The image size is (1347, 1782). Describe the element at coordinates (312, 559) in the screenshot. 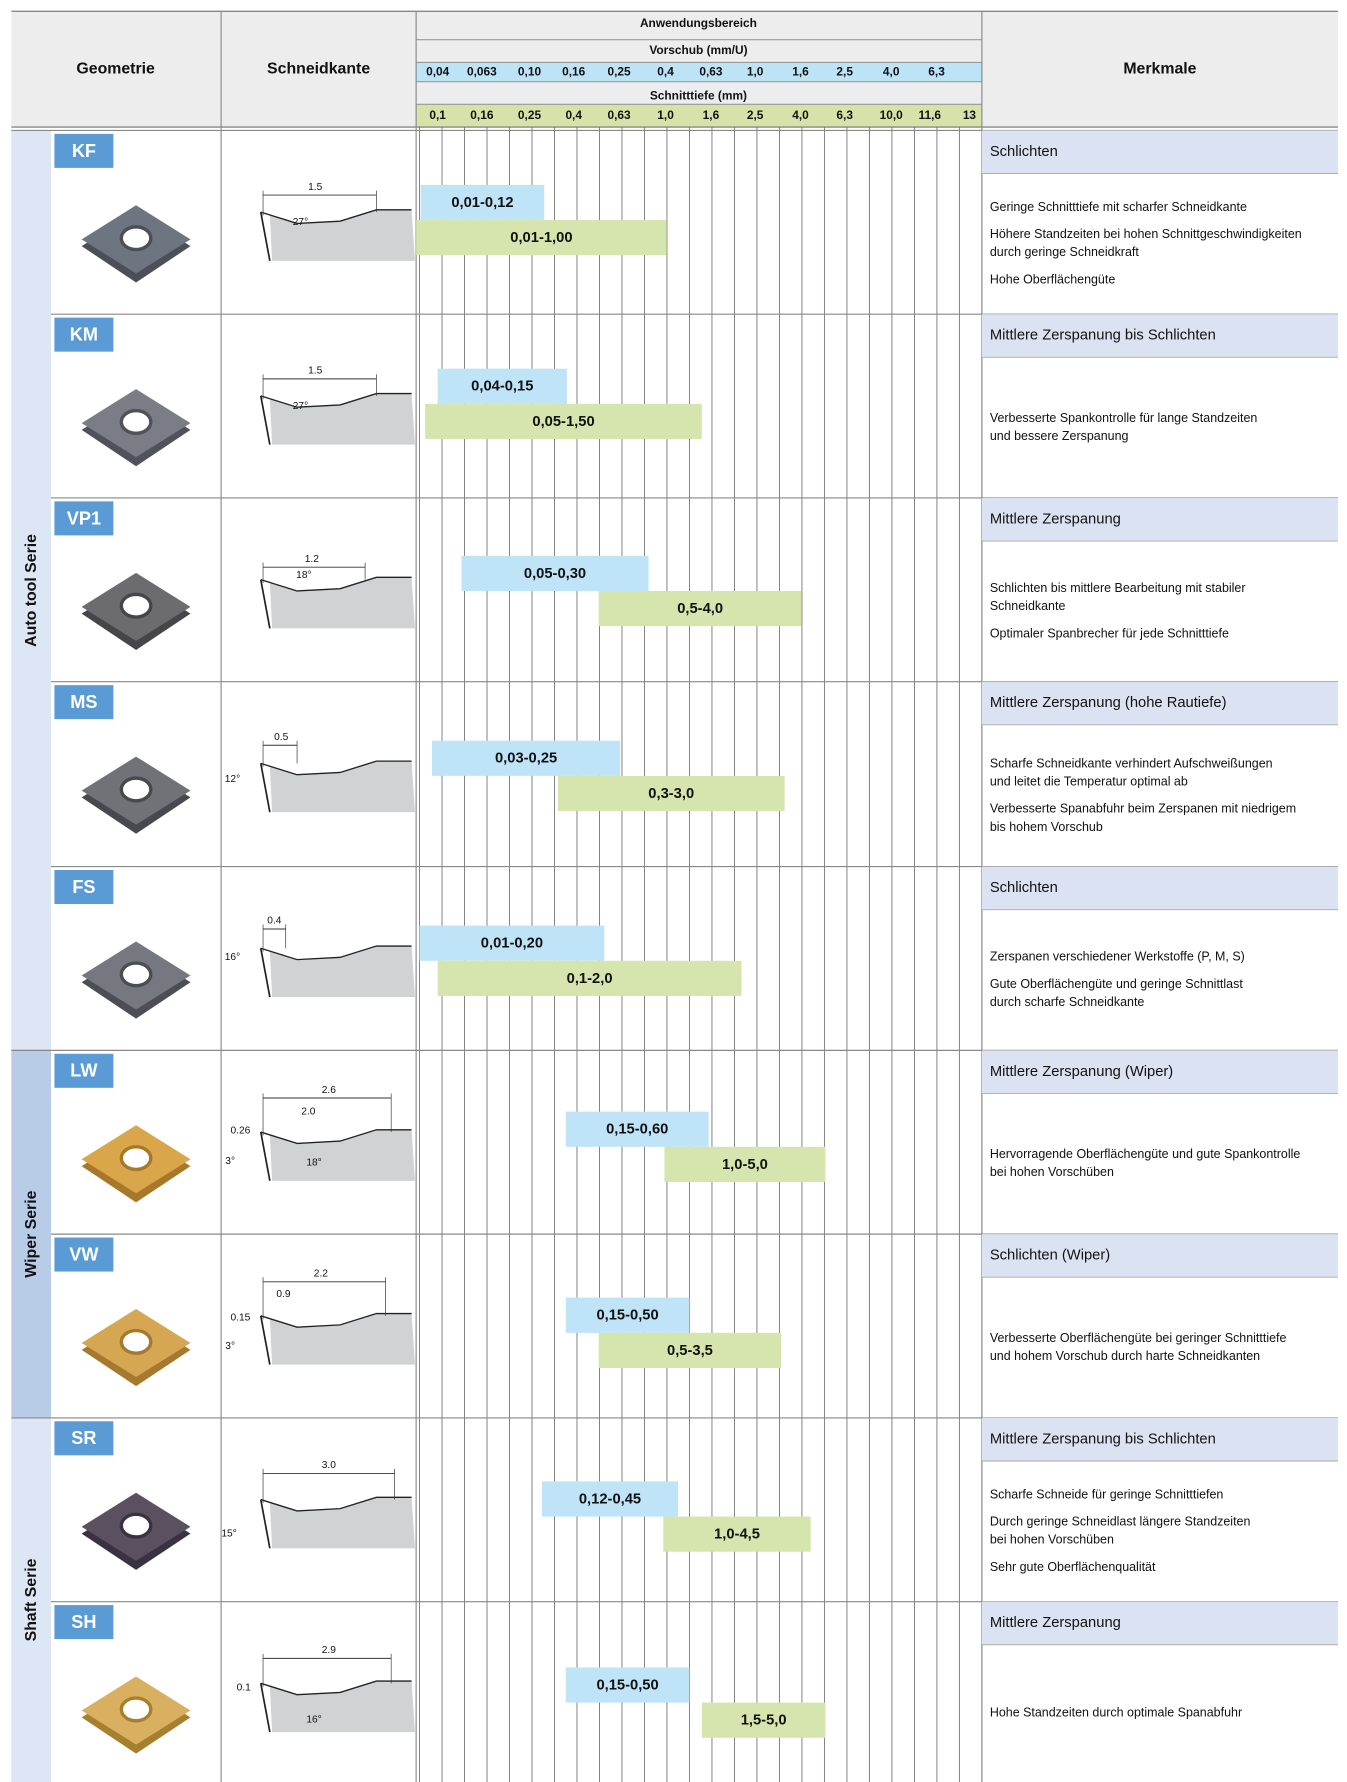

I see `dim-label: 1.2` at that location.